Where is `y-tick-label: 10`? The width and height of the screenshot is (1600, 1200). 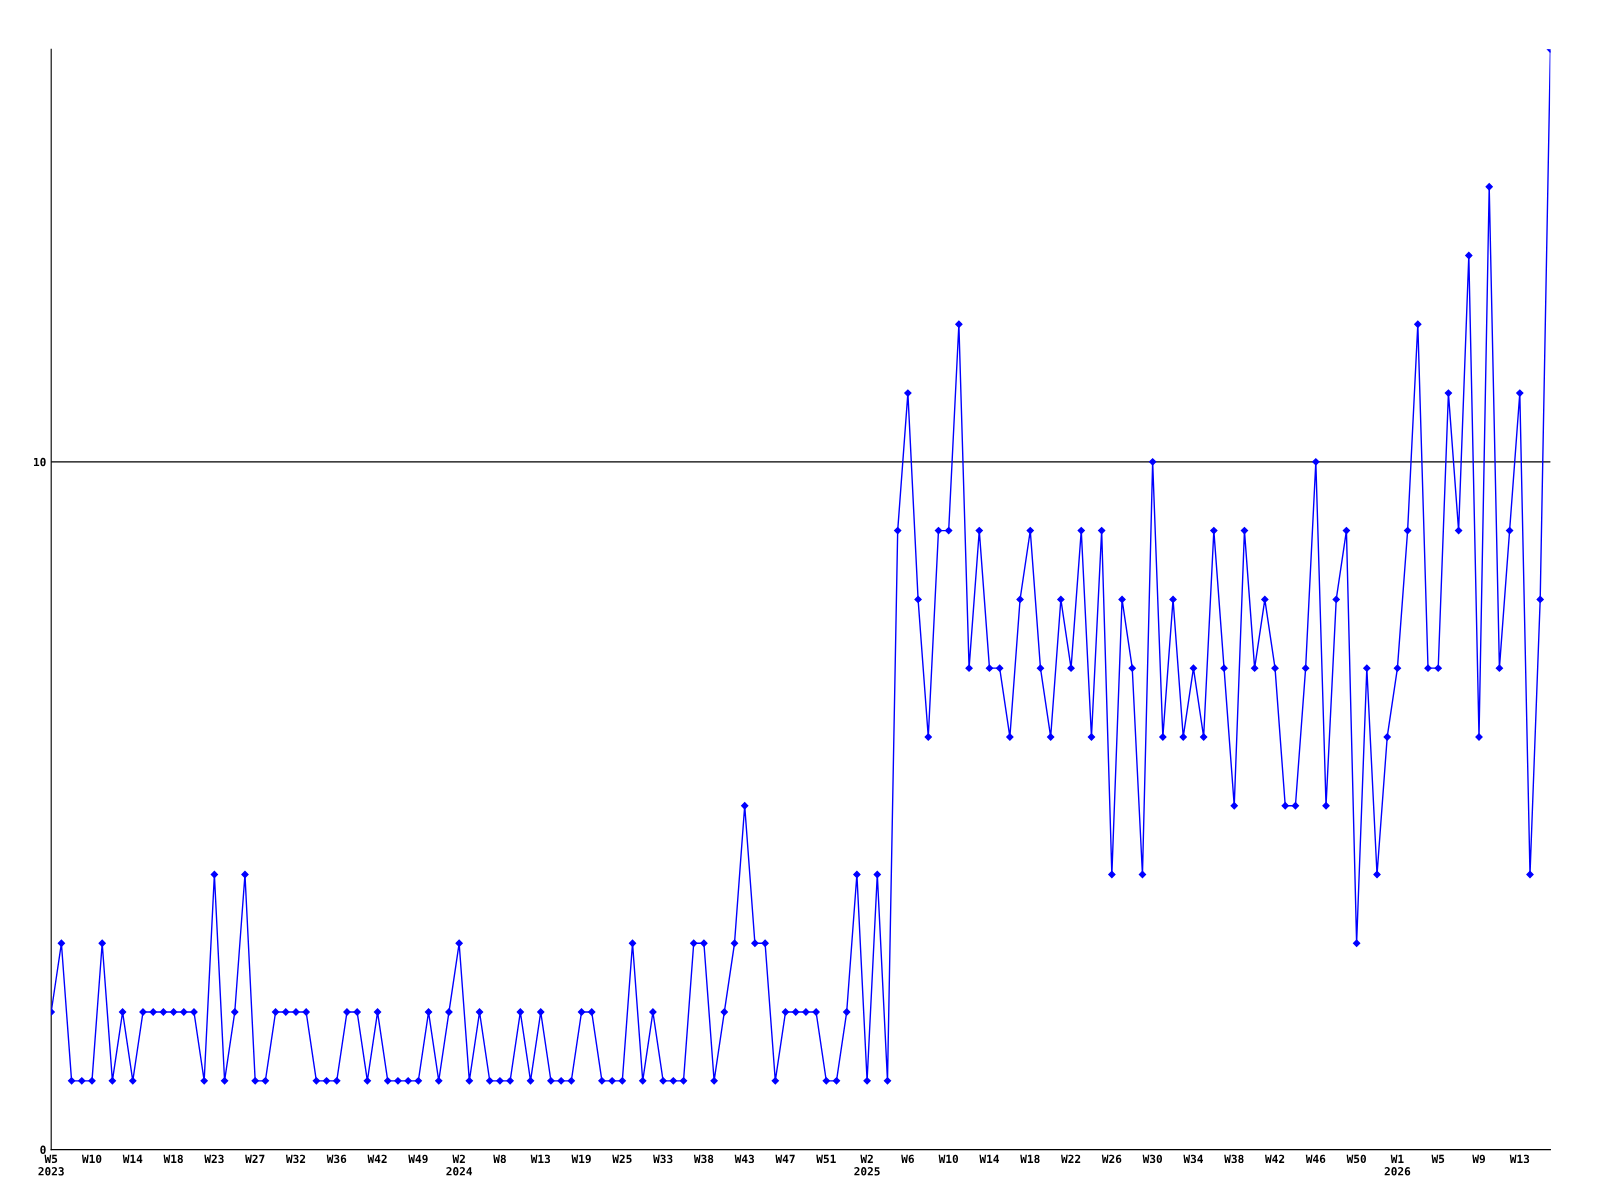
y-tick-label: 10 is located at coordinates (39, 462).